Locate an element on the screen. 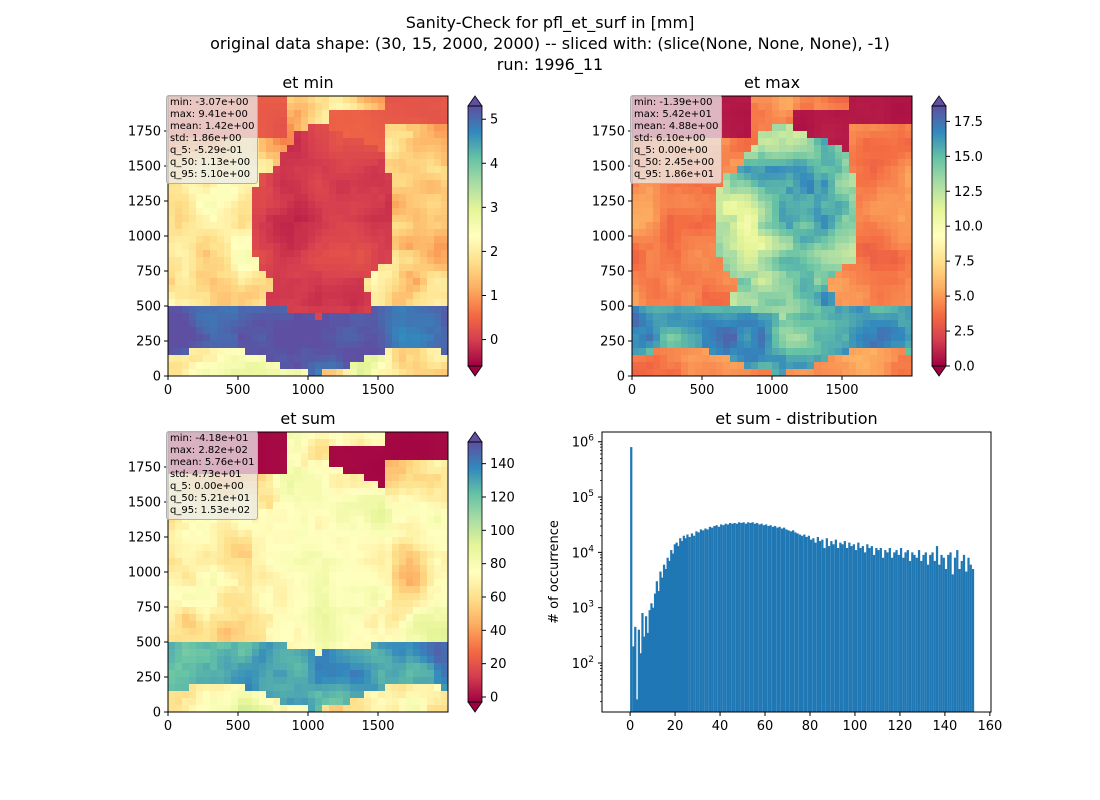 The image size is (1100, 800). colorbar-tick-label: 7.5 is located at coordinates (964, 262).